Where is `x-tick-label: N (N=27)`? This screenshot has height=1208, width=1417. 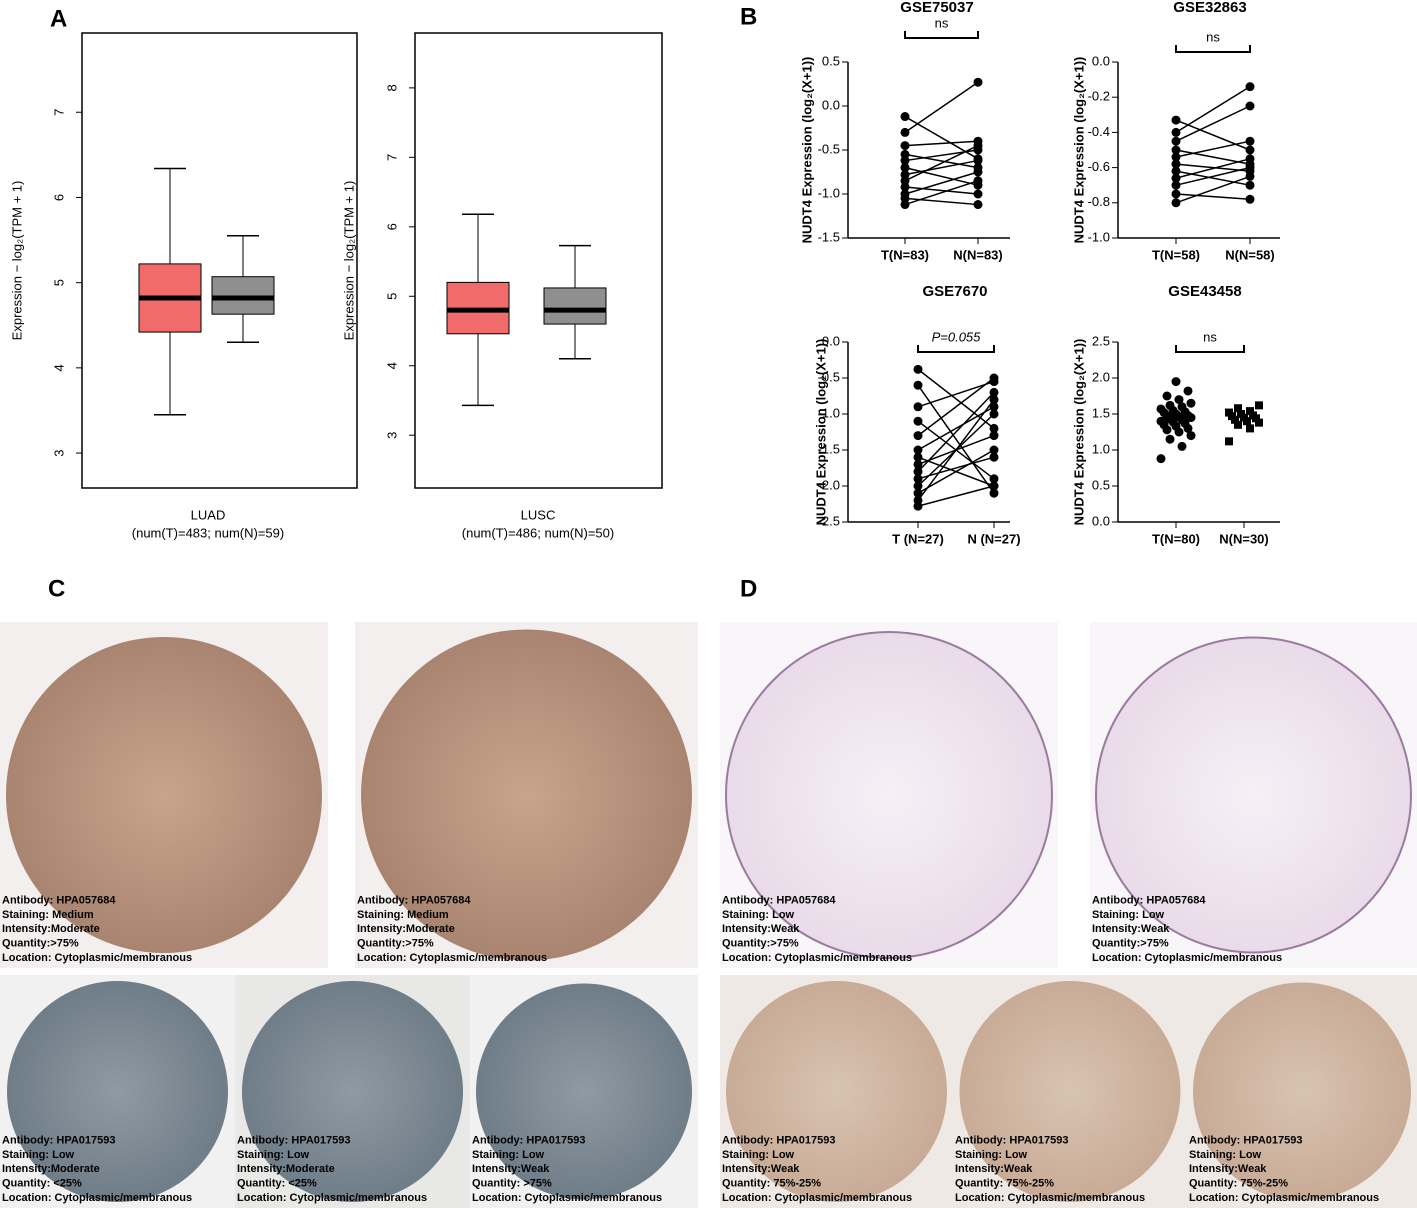
x-tick-label: N (N=27) is located at coordinates (993, 538).